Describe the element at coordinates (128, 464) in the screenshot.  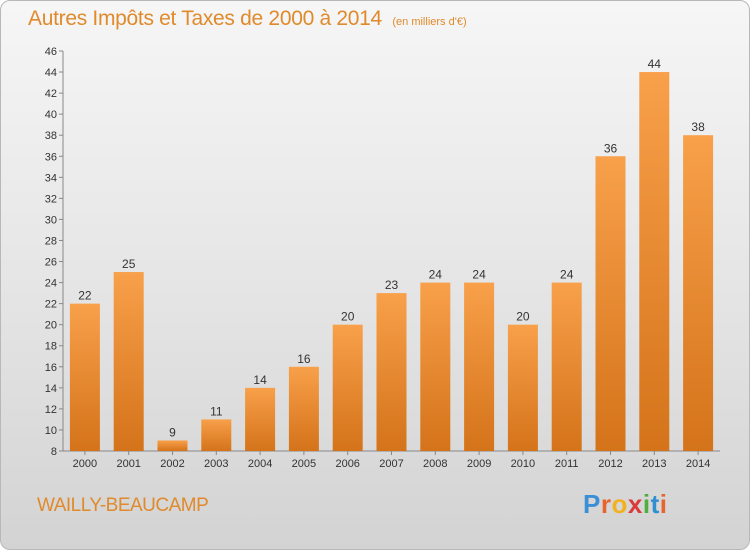
I see `x-tick-label: 2001` at that location.